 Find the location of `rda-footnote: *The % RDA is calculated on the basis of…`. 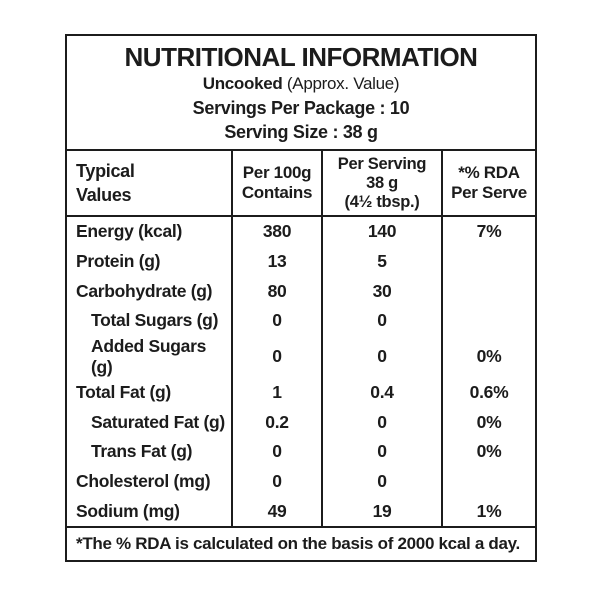

rda-footnote: *The % RDA is calculated on the basis of… is located at coordinates (301, 543).